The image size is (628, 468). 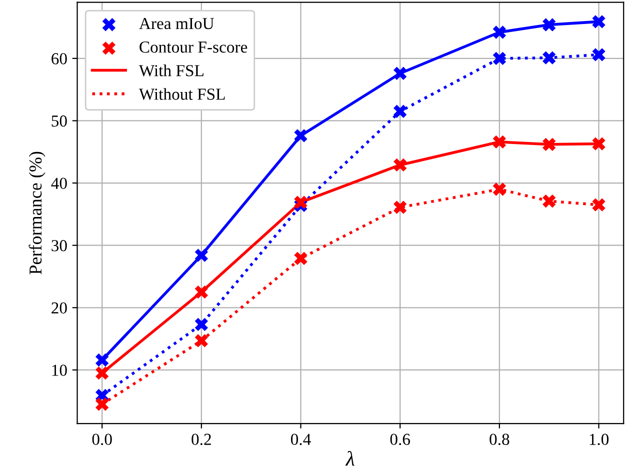 What do you see at coordinates (59, 183) in the screenshot?
I see `y-tick-label: 40` at bounding box center [59, 183].